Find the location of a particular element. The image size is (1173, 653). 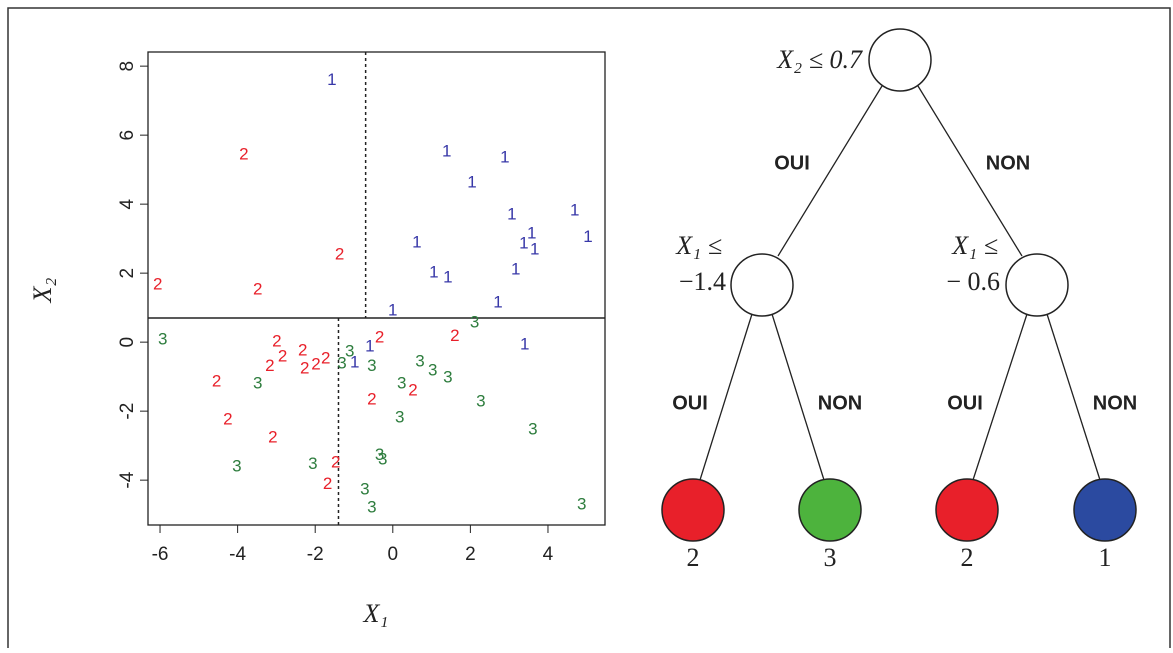

y-tick-label: 0 is located at coordinates (127, 342).